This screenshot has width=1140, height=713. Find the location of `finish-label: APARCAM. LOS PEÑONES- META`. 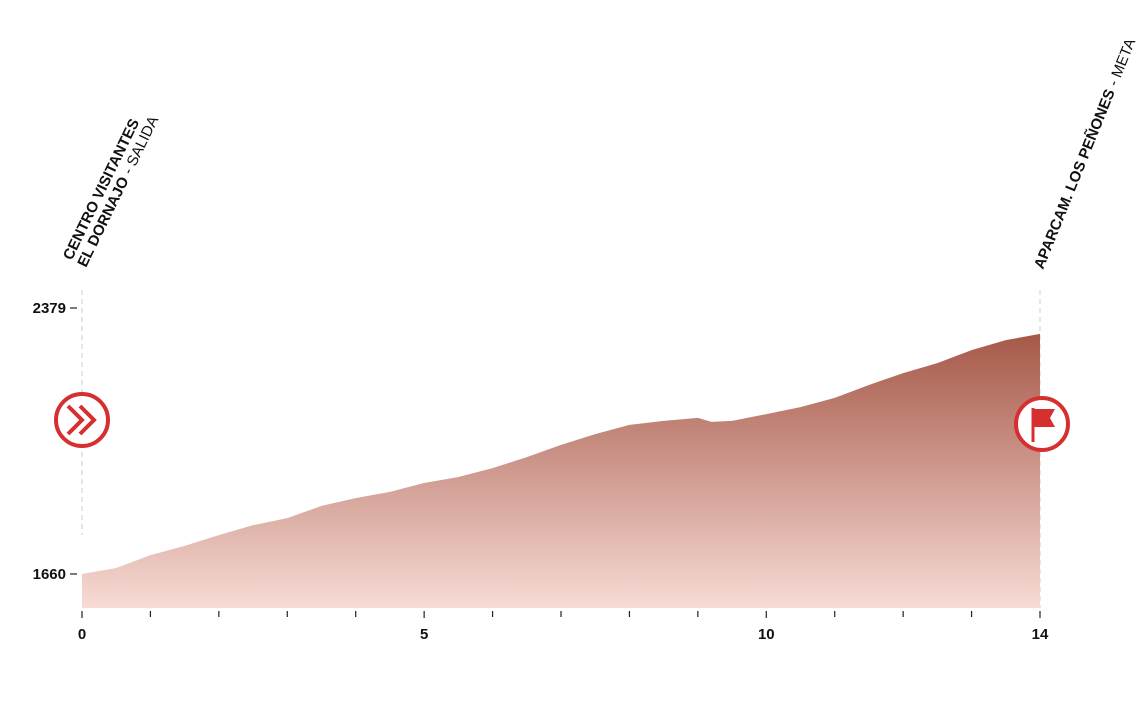

finish-label: APARCAM. LOS PEÑONES- META is located at coordinates (1084, 154).